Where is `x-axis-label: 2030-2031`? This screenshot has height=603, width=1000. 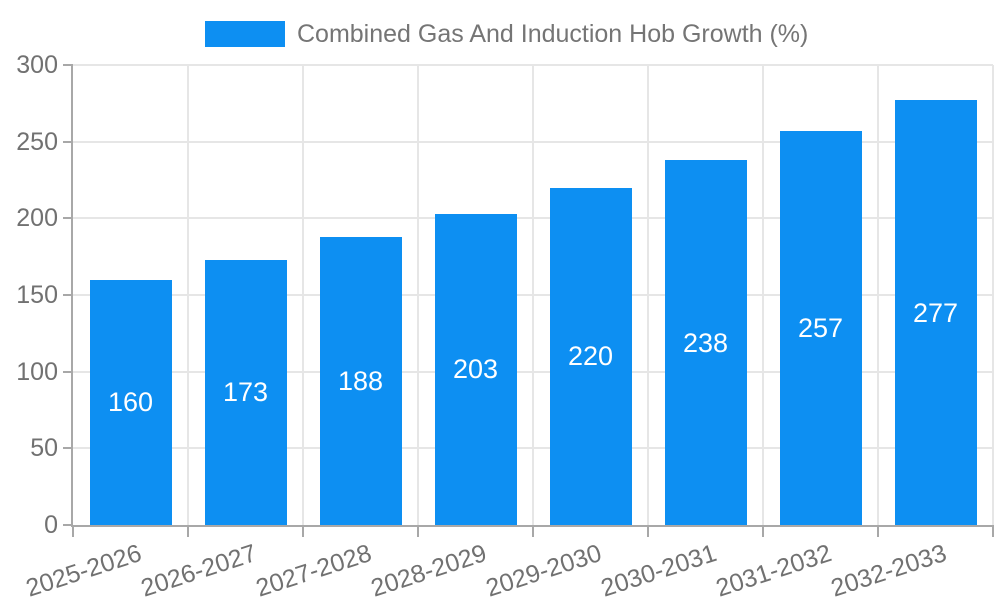 x-axis-label: 2030-2031 is located at coordinates (658, 571).